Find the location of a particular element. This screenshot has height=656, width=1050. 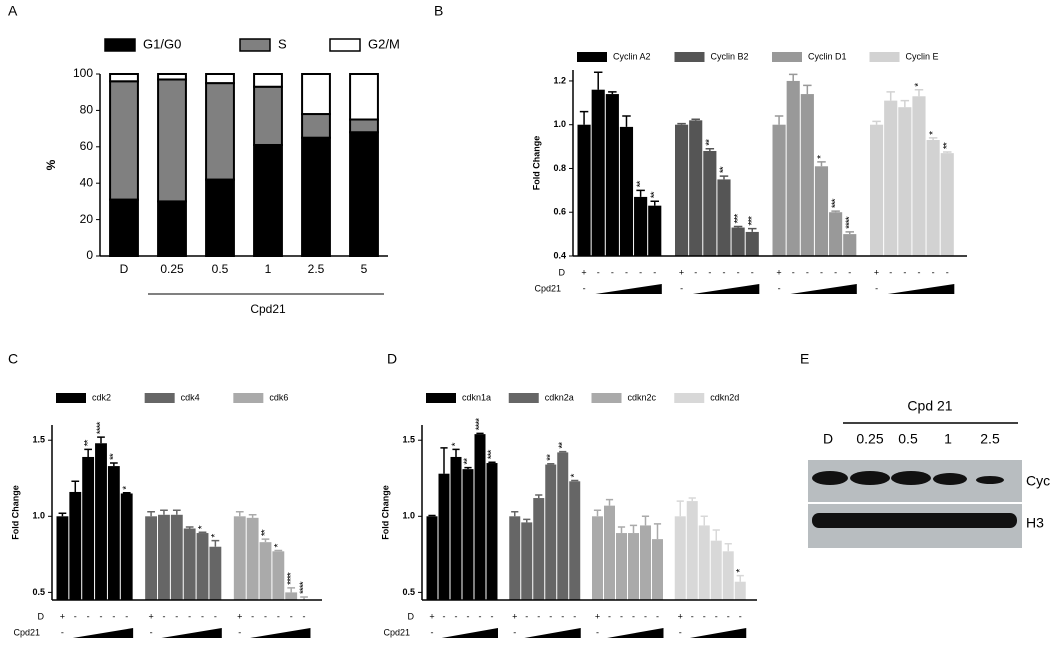

x-tick-label: 1 is located at coordinates (268, 269).